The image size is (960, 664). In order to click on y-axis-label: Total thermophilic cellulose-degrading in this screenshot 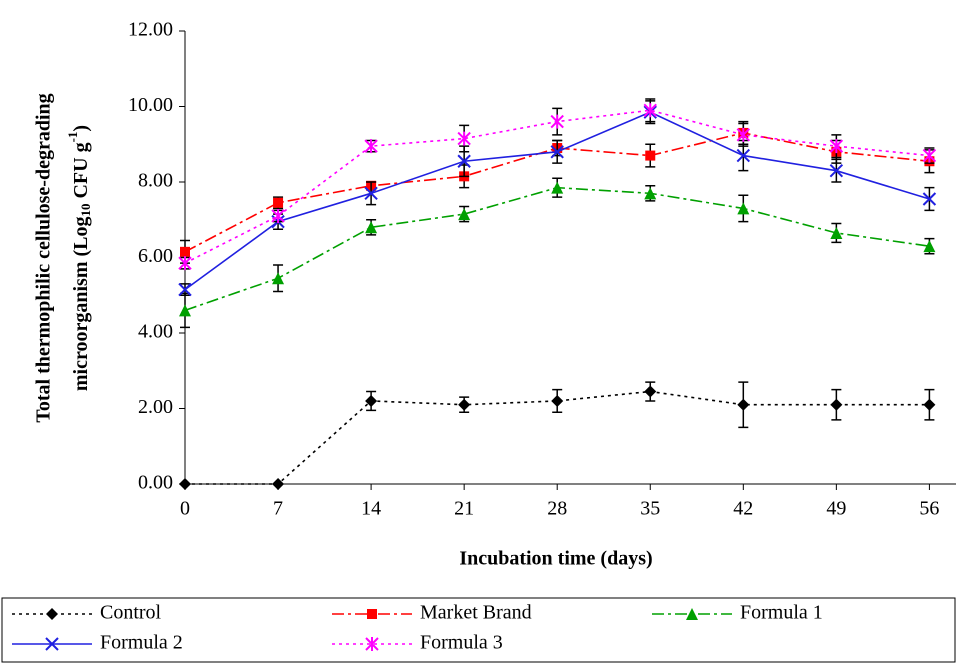, I will do `click(44, 257)`.